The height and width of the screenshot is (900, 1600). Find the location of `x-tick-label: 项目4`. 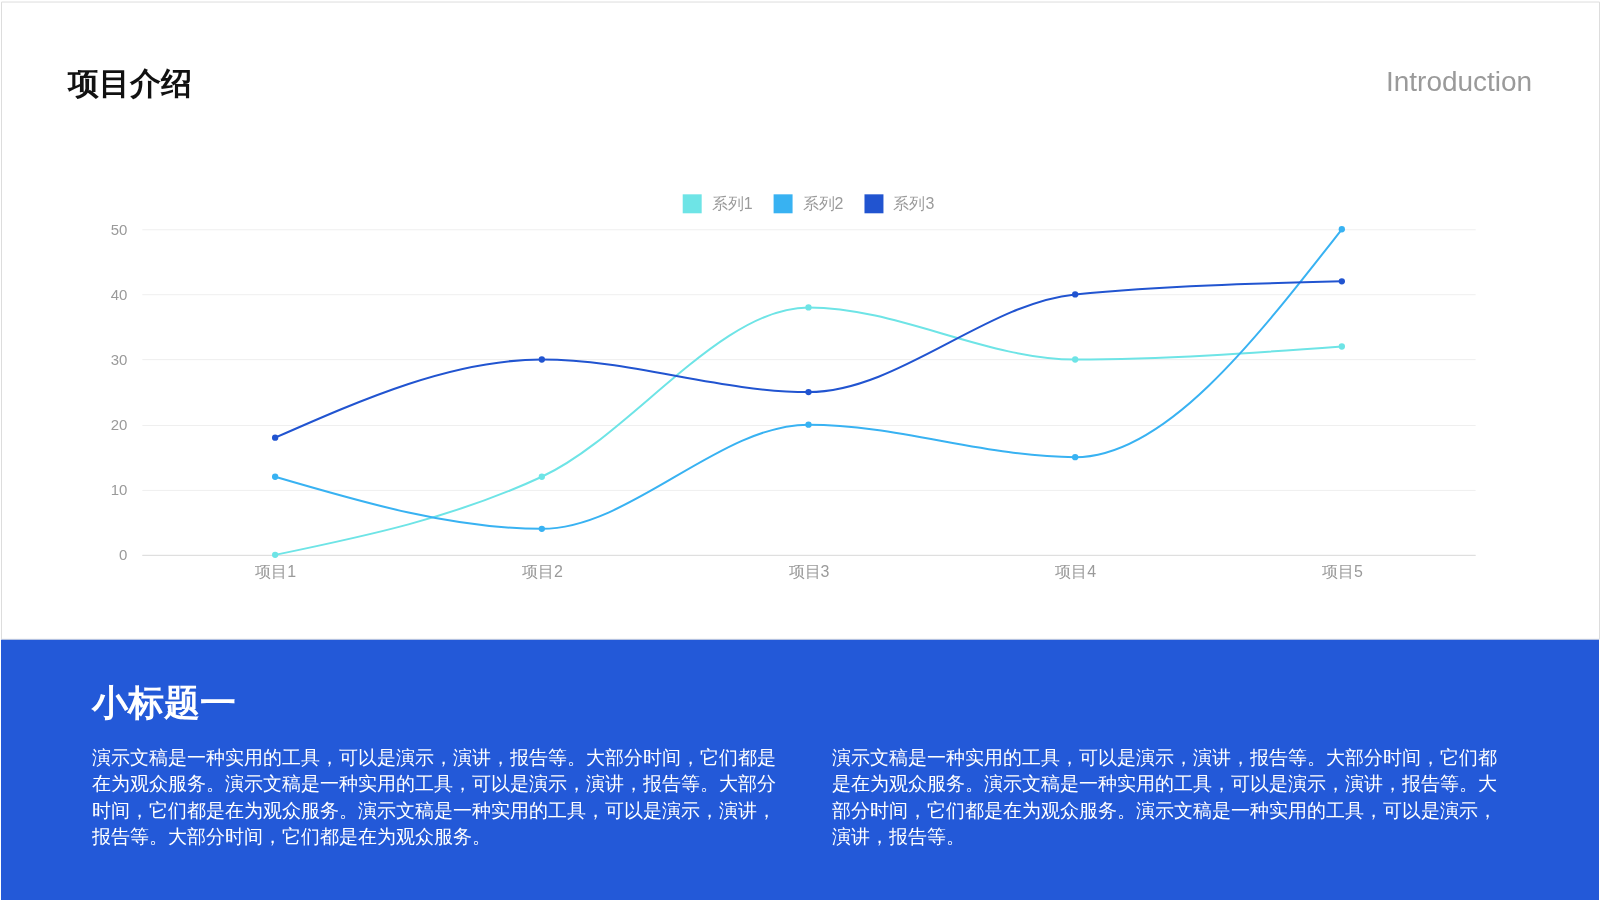

x-tick-label: 项目4 is located at coordinates (1076, 572).